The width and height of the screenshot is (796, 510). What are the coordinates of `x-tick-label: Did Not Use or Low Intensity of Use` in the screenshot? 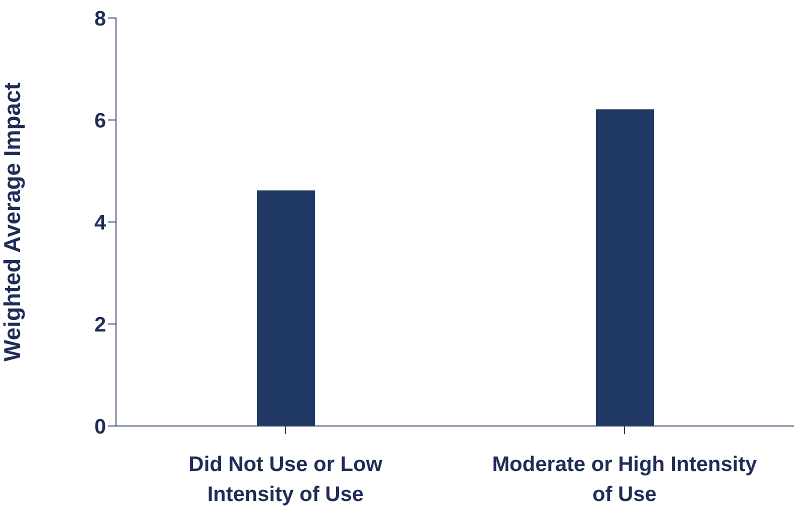 It's located at (285, 479).